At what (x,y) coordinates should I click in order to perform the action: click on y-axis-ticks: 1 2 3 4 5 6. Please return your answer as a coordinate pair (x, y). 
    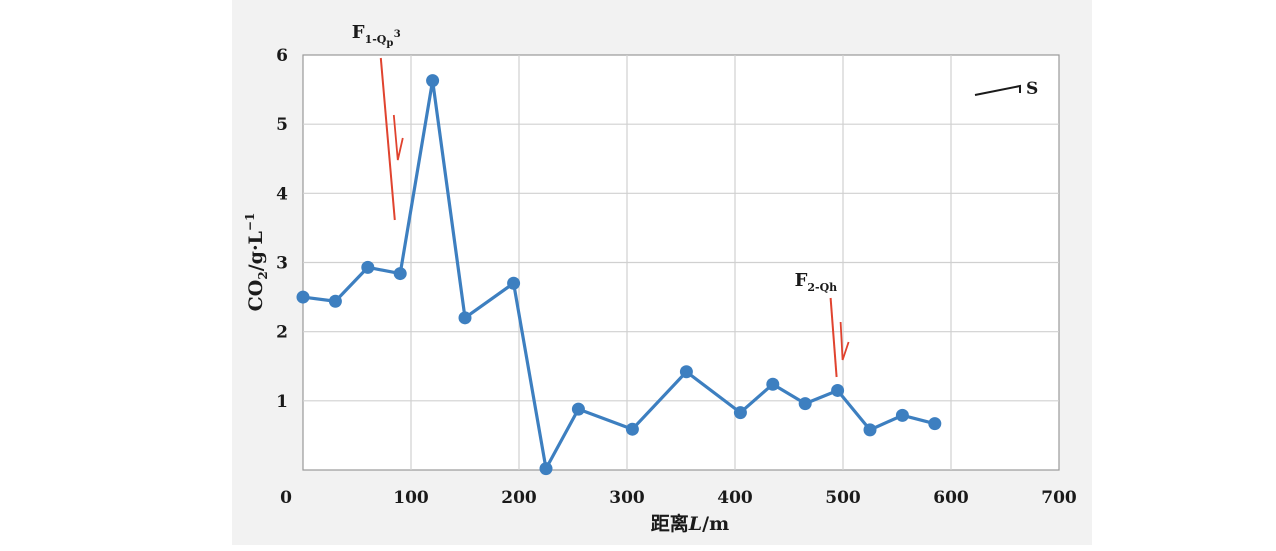
    Looking at the image, I should click on (282, 229).